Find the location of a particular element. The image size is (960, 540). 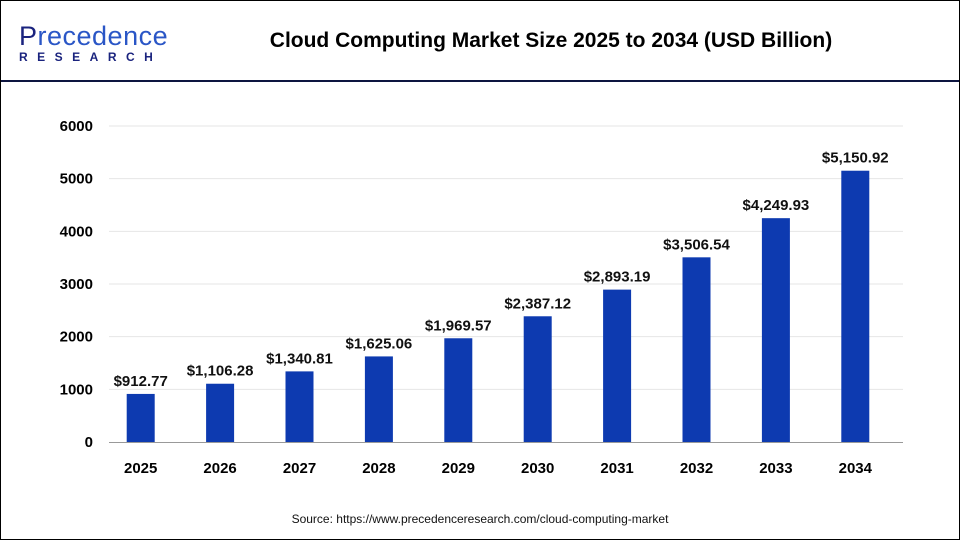

data-label: $1,625.06 is located at coordinates (379, 343).